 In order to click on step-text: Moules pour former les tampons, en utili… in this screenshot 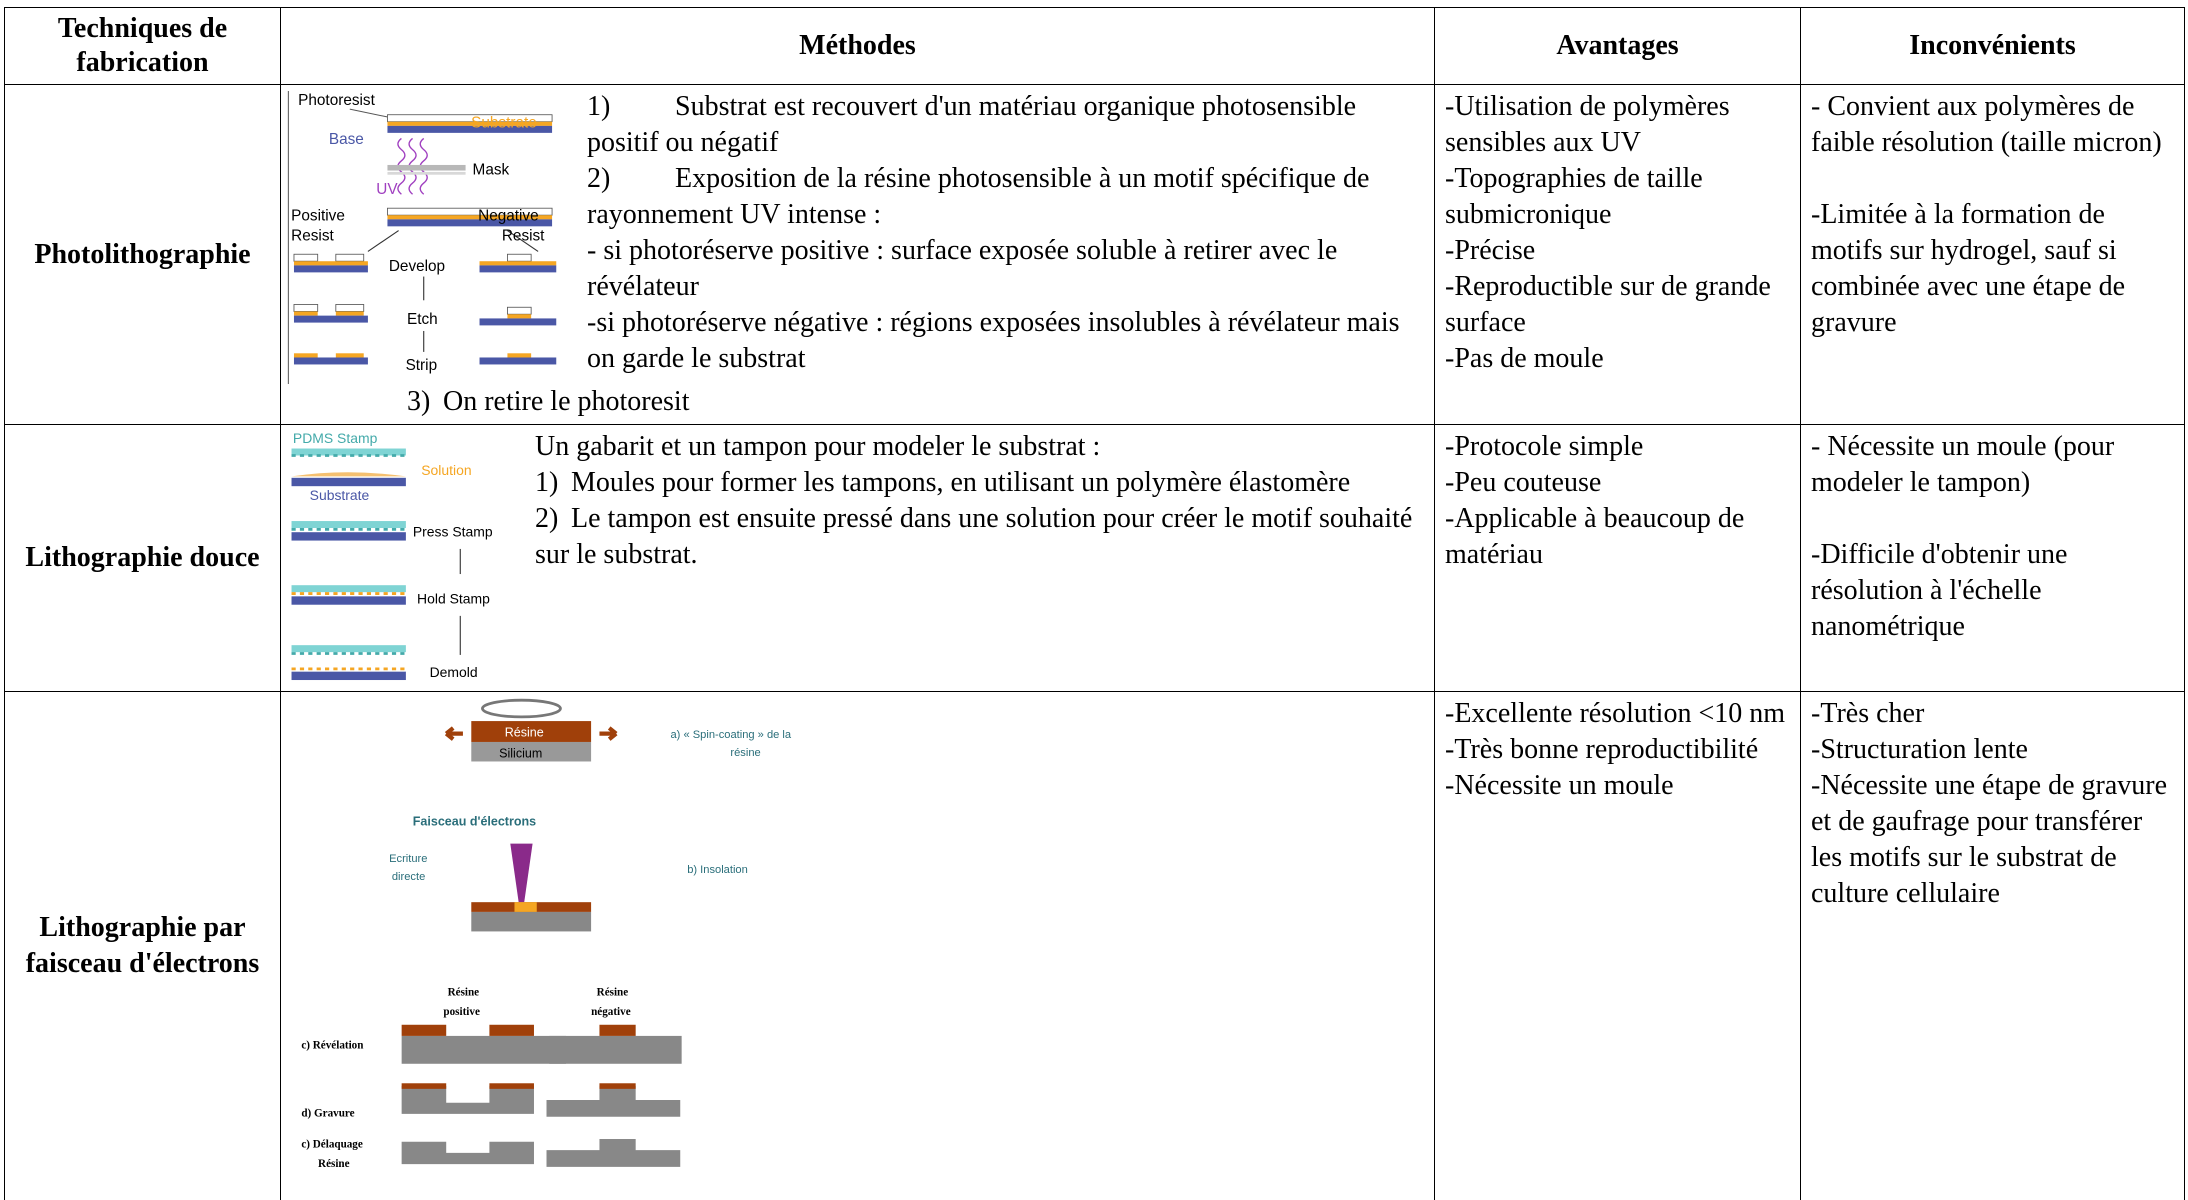, I will do `click(960, 482)`.